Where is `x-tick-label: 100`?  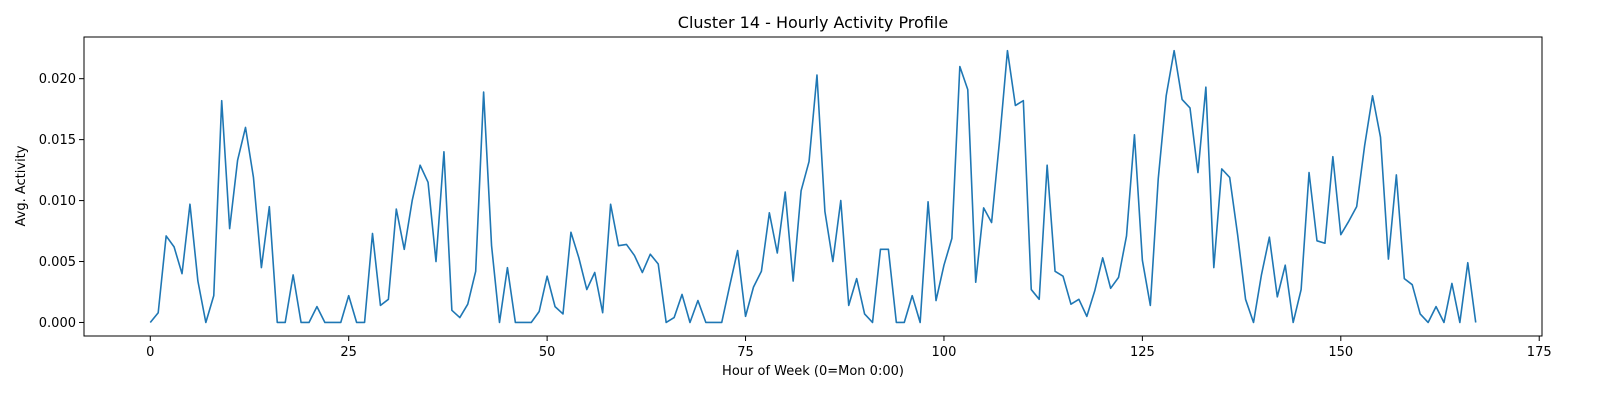
x-tick-label: 100 is located at coordinates (944, 352).